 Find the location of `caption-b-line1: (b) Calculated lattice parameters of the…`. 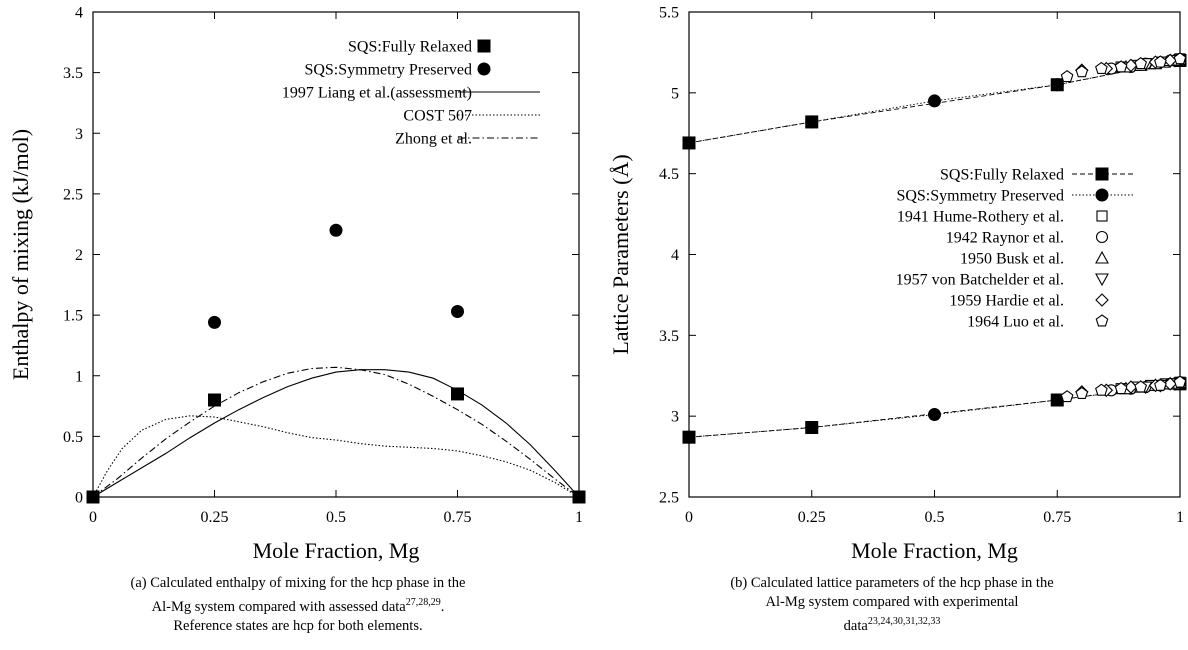

caption-b-line1: (b) Calculated lattice parameters of the… is located at coordinates (892, 583).